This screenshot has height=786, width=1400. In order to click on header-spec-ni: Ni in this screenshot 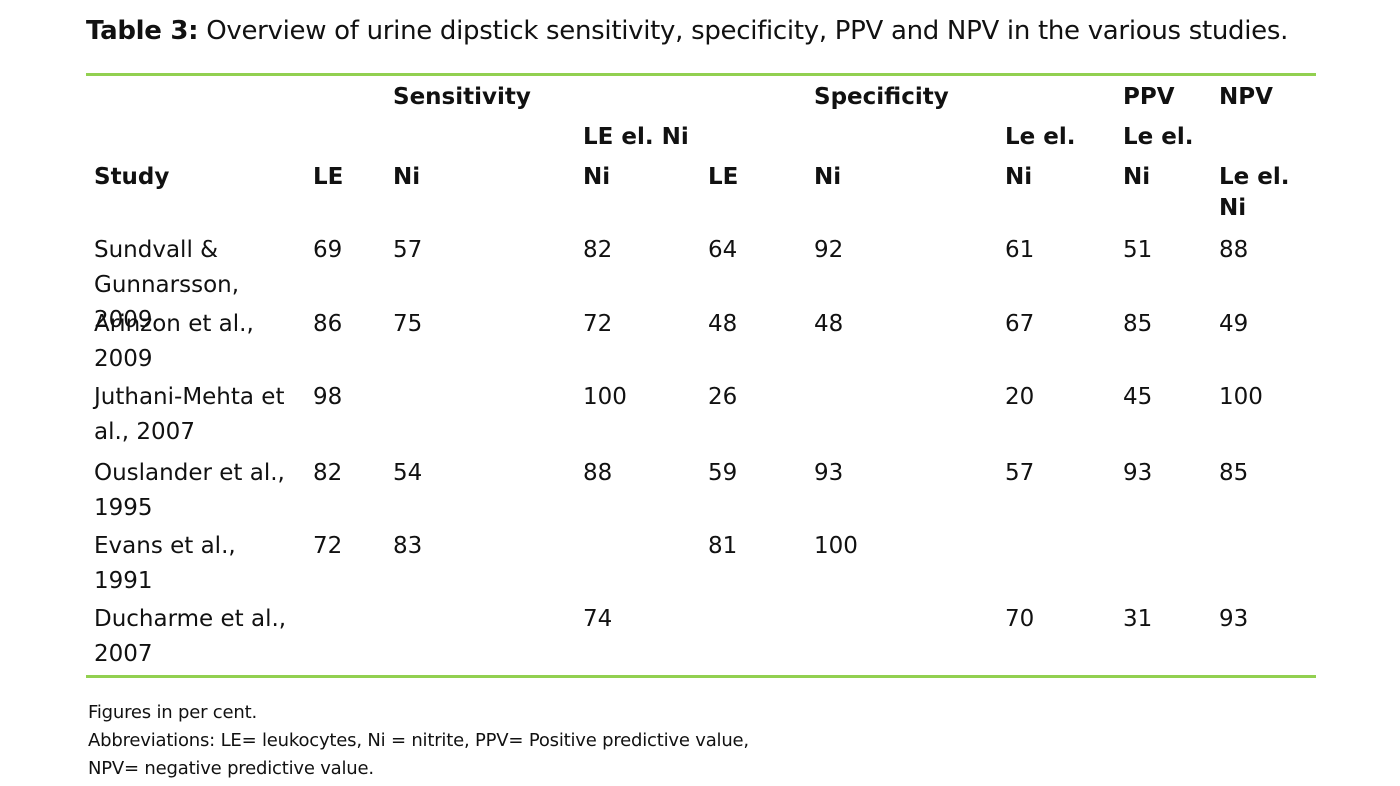, I will do `click(828, 177)`.